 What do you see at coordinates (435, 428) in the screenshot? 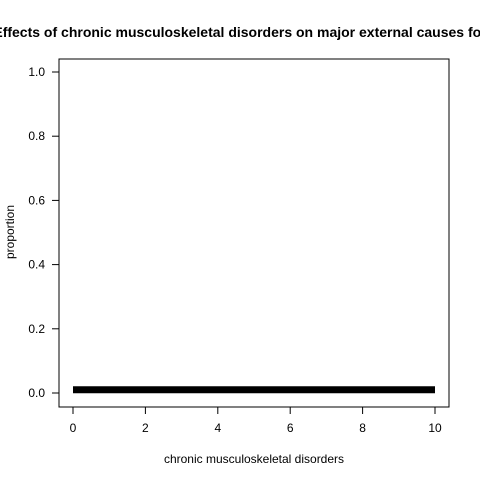
I see `x-tick-label: 10` at bounding box center [435, 428].